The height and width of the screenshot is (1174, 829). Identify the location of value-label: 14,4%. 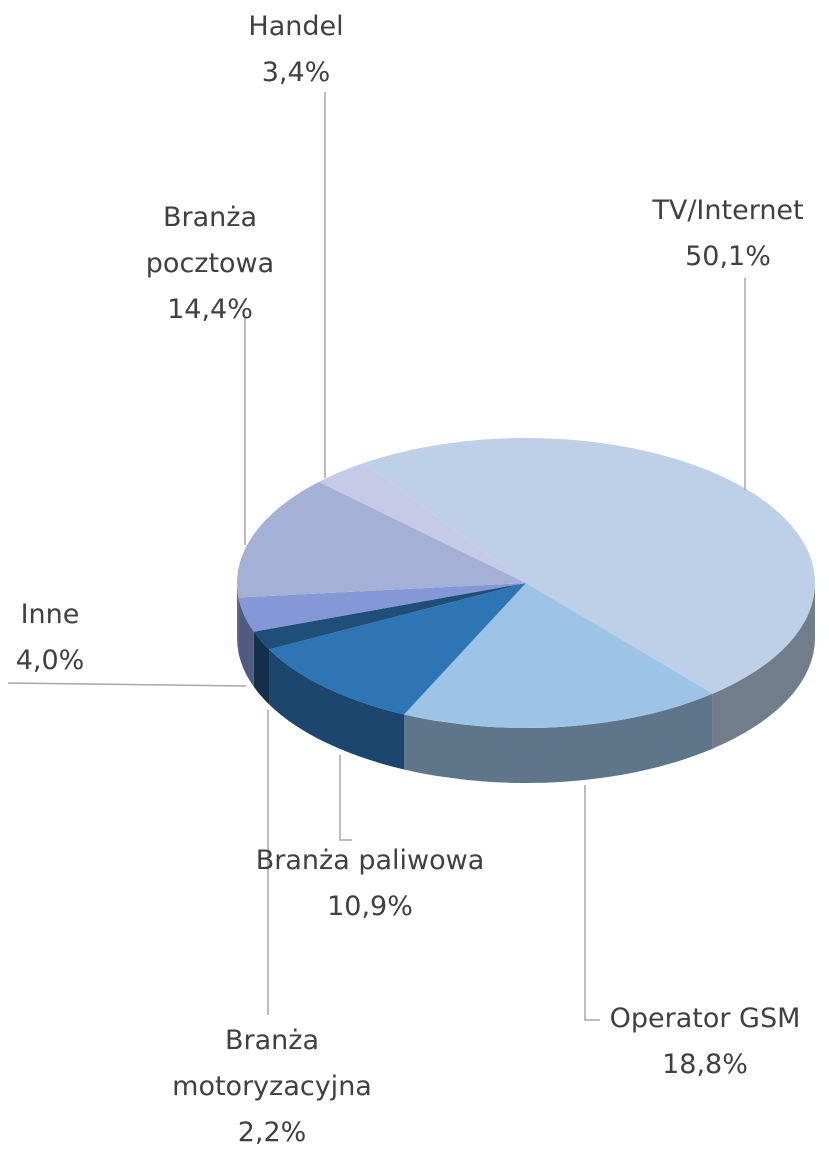
(210, 309).